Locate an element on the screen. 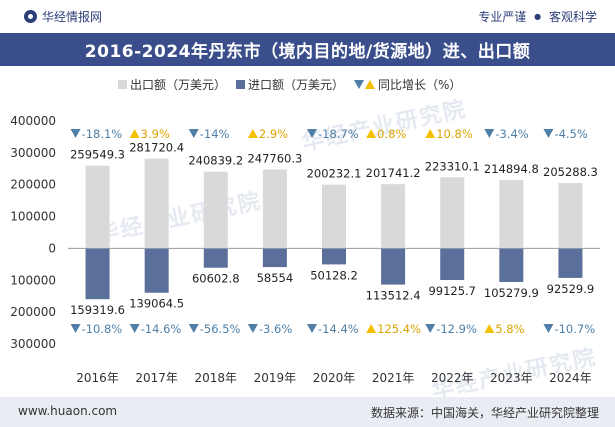 Image resolution: width=615 pixels, height=427 pixels. export-growth-label: 3.9% is located at coordinates (155, 134).